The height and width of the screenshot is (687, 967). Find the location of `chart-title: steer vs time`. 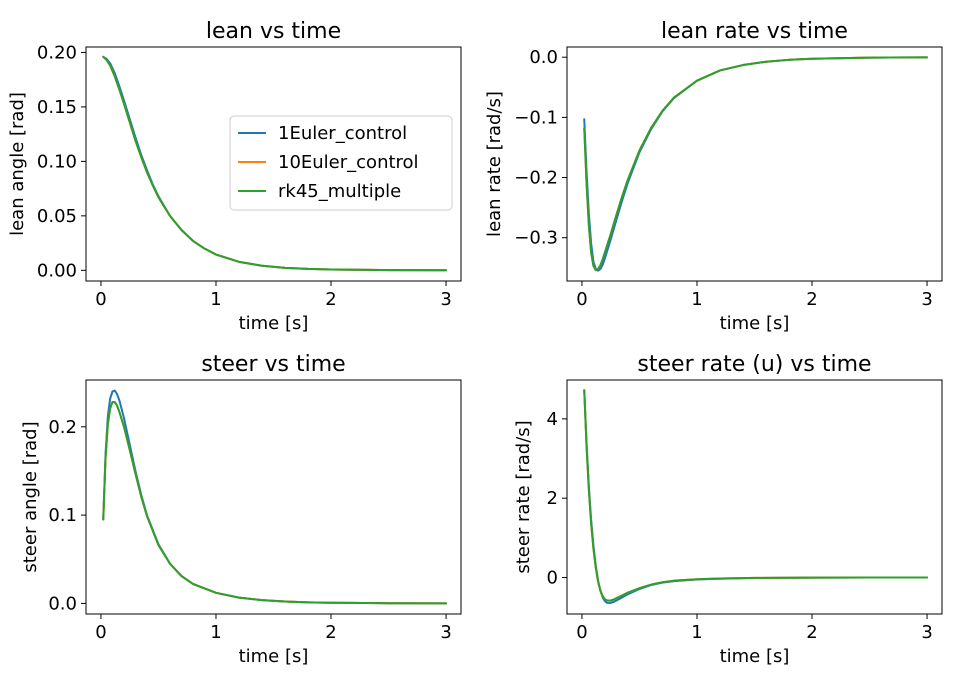

chart-title: steer vs time is located at coordinates (273, 364).